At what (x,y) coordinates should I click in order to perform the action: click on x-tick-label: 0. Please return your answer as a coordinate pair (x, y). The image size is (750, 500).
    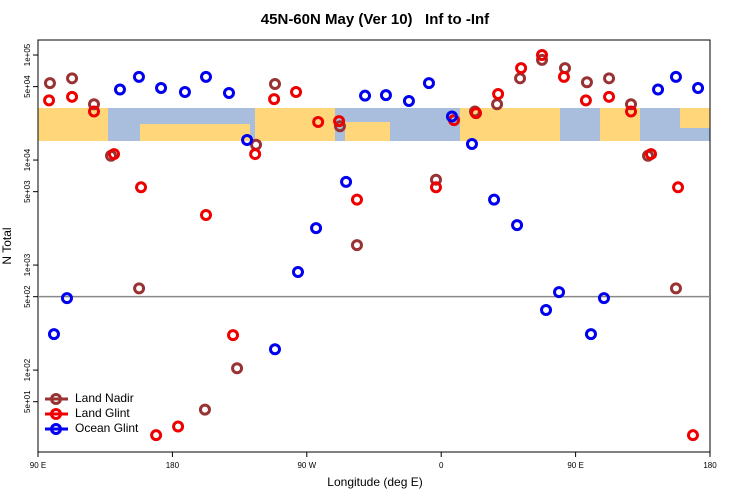
    Looking at the image, I should click on (441, 465).